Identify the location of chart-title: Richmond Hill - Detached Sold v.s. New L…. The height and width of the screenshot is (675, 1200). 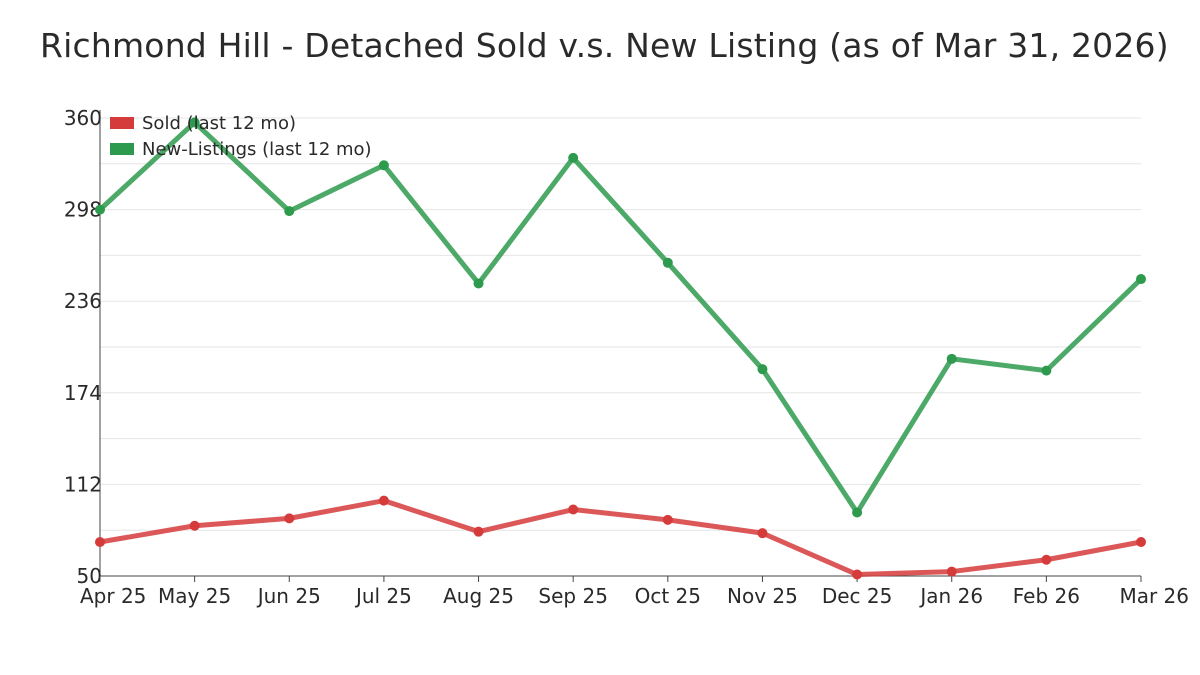
(604, 45).